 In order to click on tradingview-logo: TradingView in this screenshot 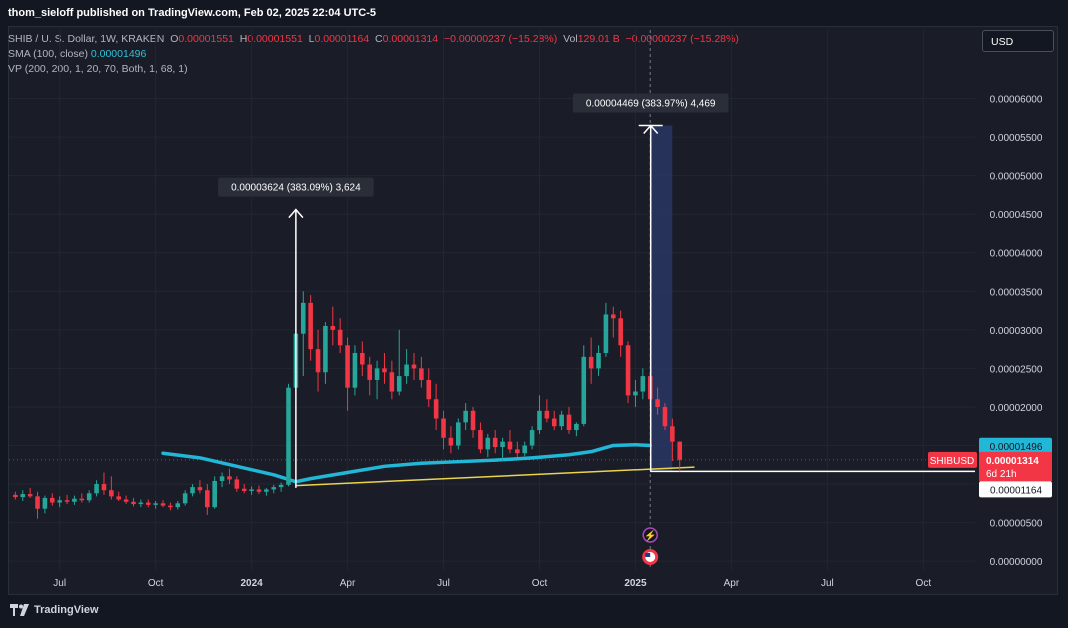, I will do `click(54, 610)`.